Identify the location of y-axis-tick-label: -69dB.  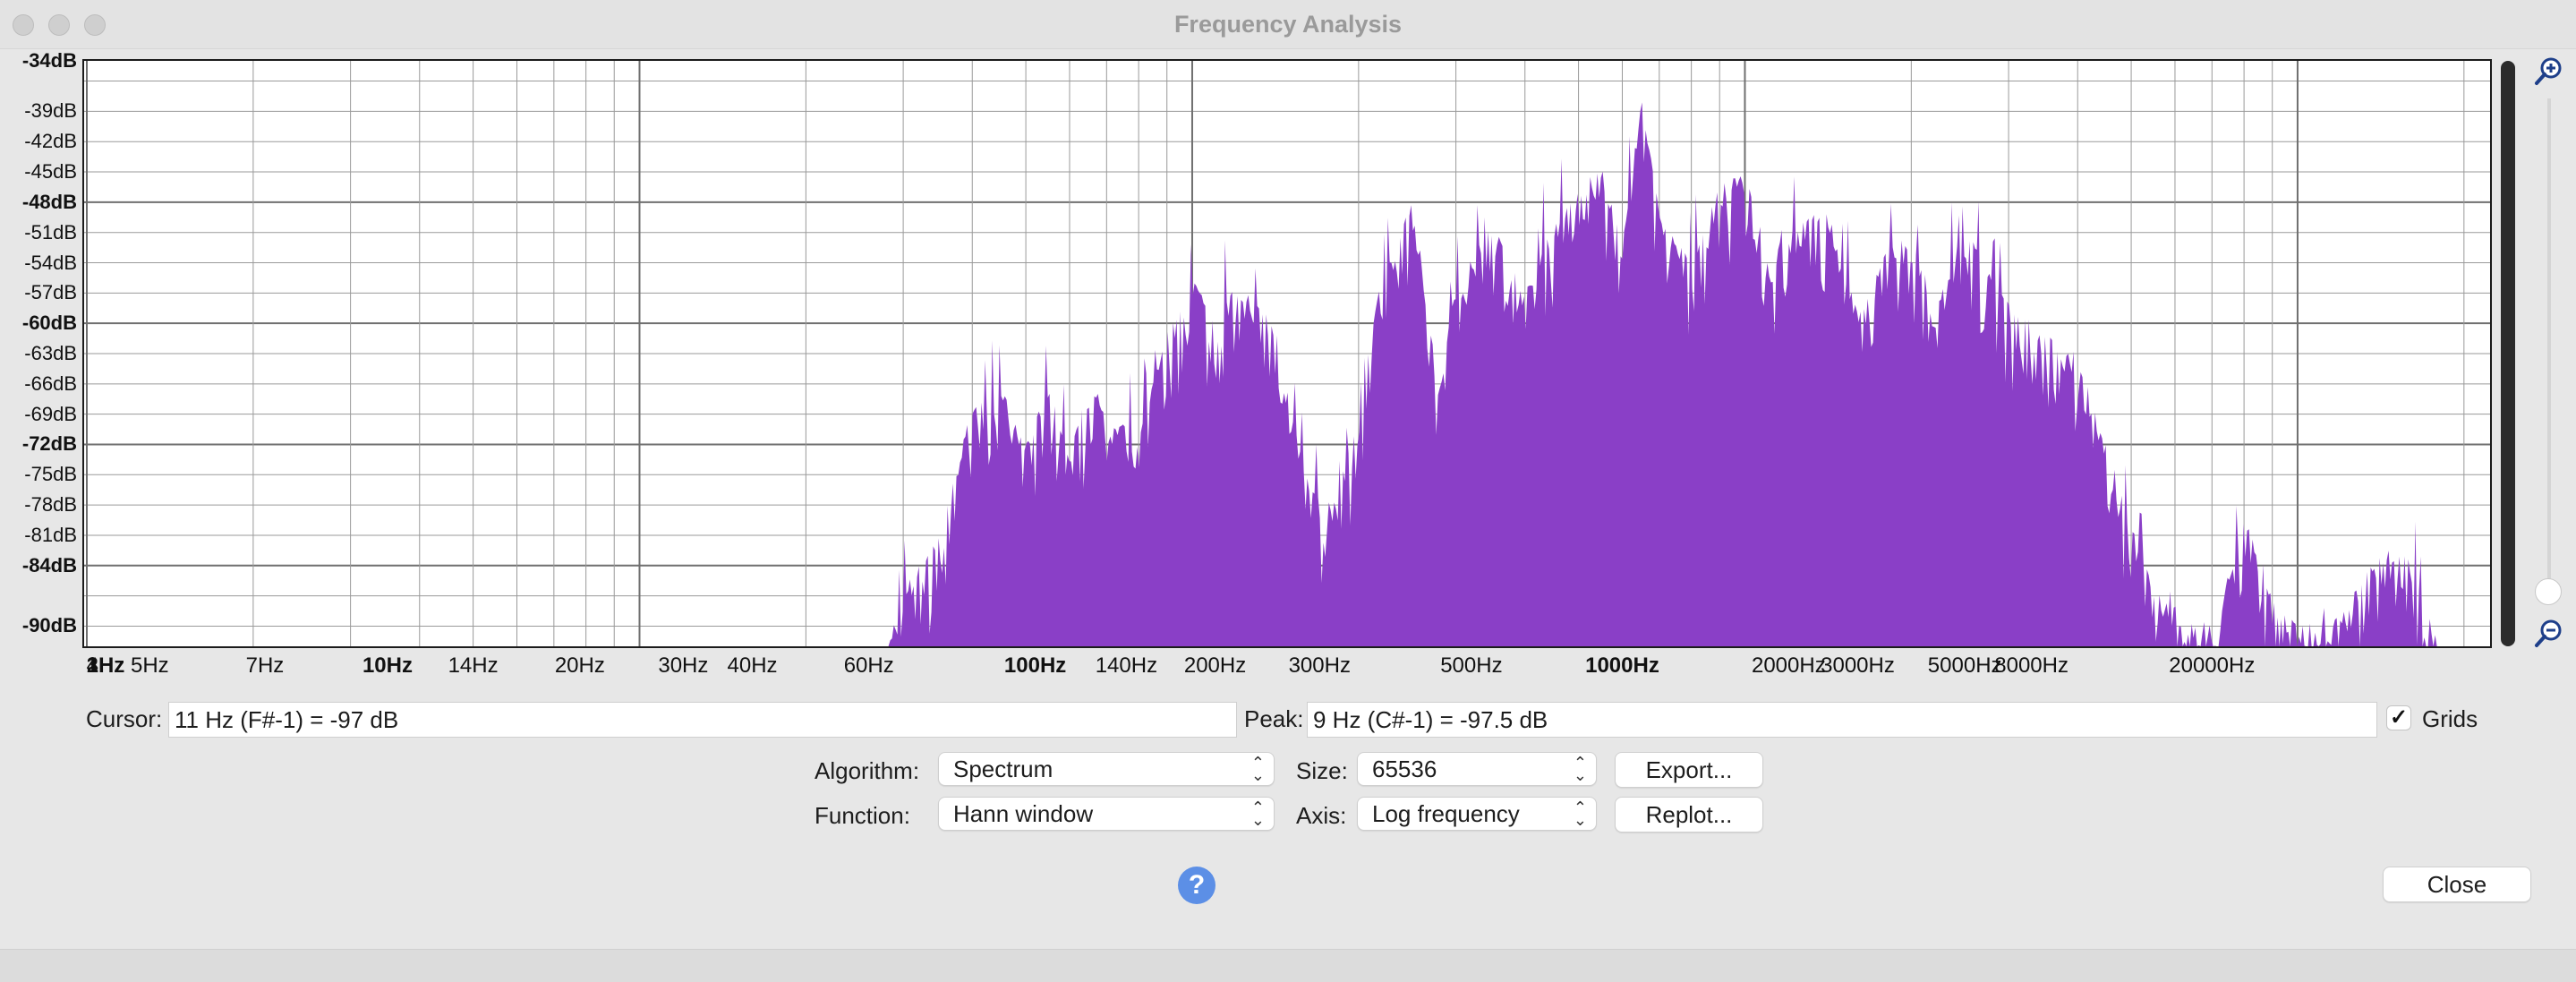
(50, 413).